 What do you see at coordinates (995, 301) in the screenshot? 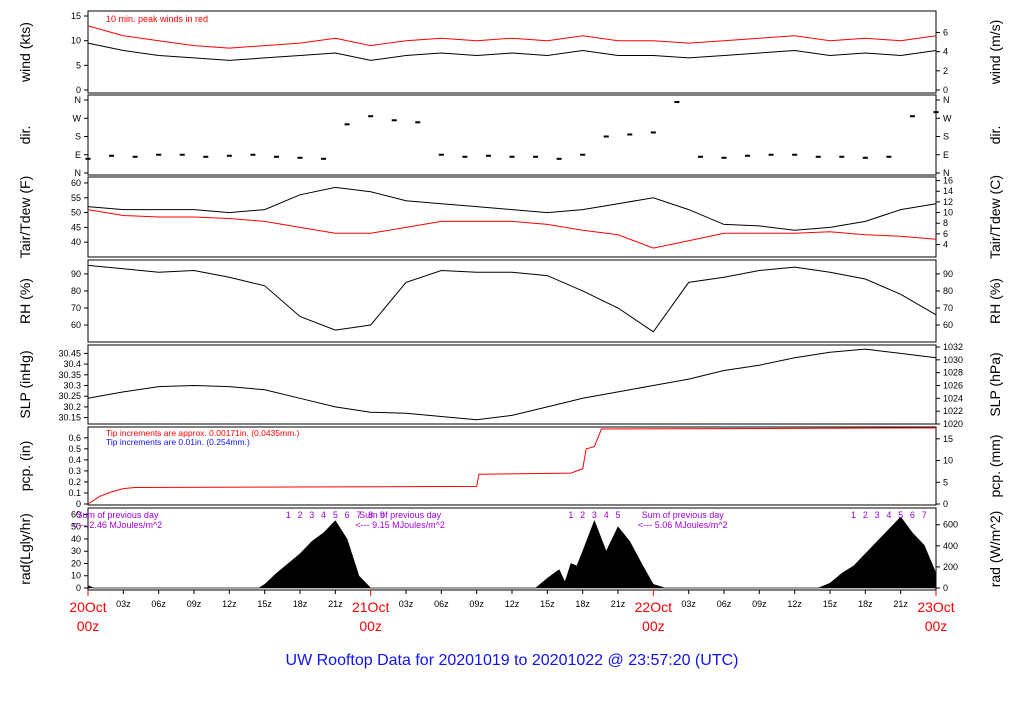
I see `rh-ylabel-right: RH (%)` at bounding box center [995, 301].